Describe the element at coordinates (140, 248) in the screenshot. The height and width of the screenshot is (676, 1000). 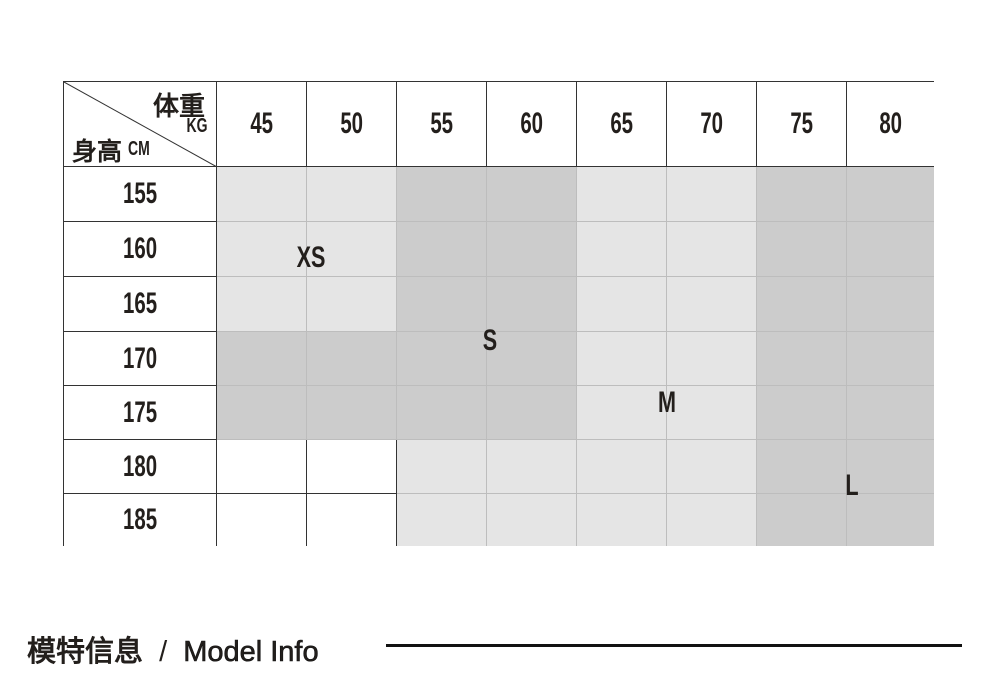
I see `height-value: 160` at that location.